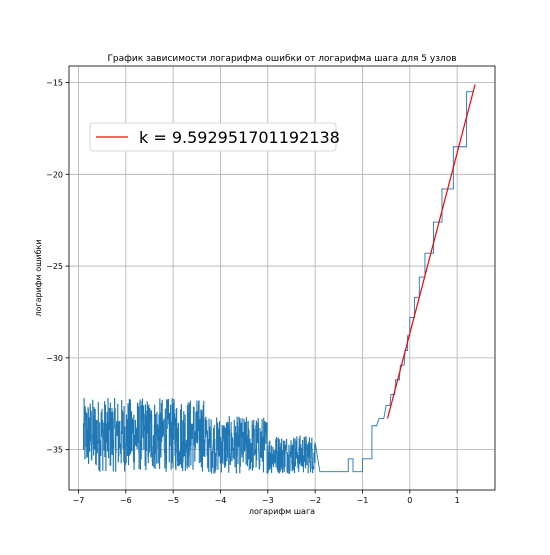  I want to click on legend-box, so click(213, 137).